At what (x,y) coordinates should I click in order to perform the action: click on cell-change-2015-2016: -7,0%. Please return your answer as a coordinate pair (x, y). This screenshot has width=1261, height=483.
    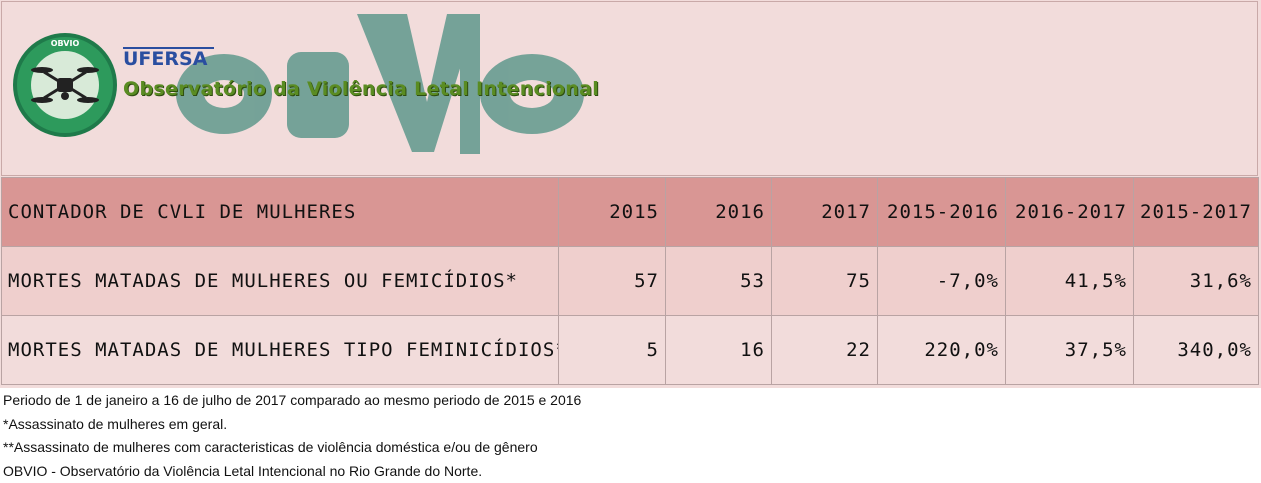
    Looking at the image, I should click on (941, 281).